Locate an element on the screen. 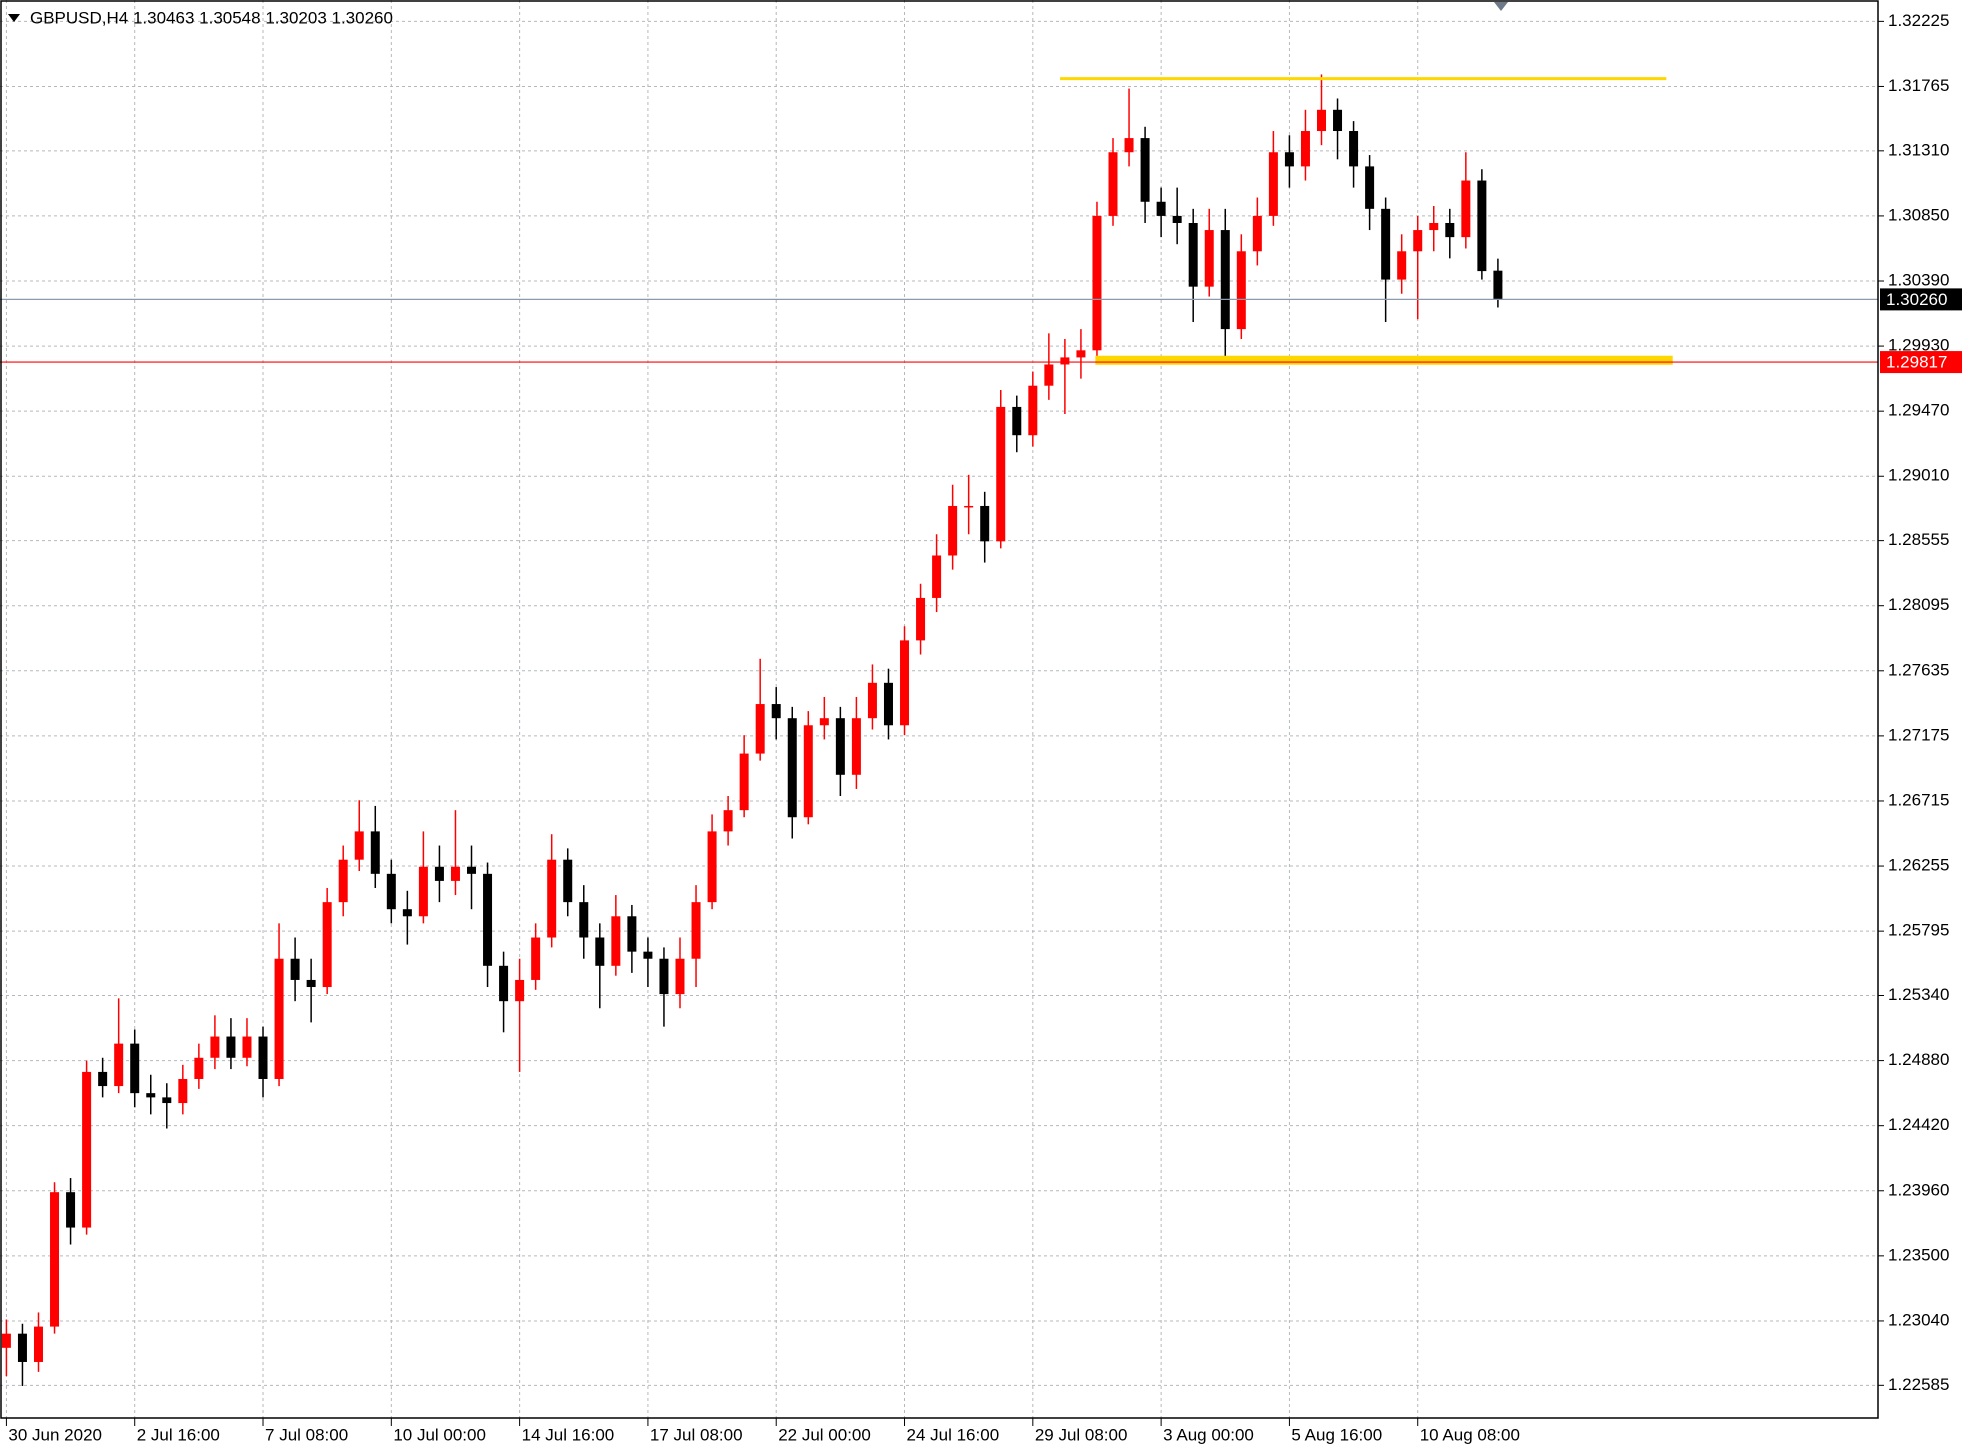 Image resolution: width=1973 pixels, height=1455 pixels. x-tick-label: 2 Jul 16:00 is located at coordinates (178, 1434).